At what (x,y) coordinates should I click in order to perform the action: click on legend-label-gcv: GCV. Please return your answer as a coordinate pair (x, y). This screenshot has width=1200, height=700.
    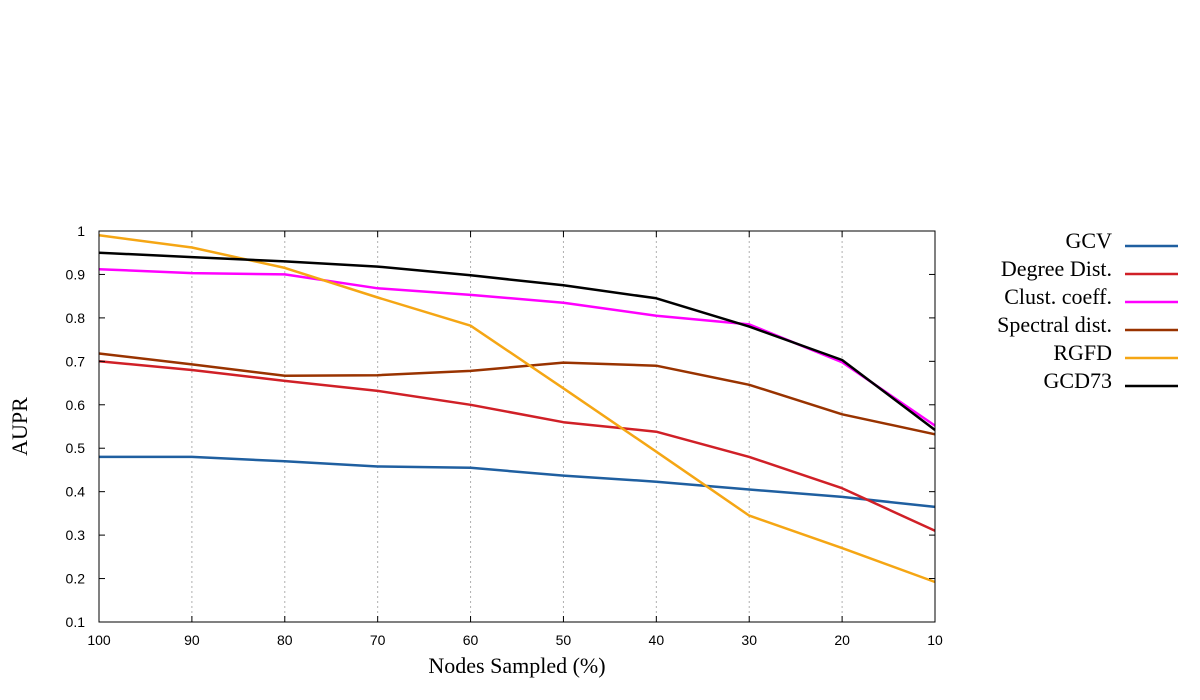
    Looking at the image, I should click on (1089, 240).